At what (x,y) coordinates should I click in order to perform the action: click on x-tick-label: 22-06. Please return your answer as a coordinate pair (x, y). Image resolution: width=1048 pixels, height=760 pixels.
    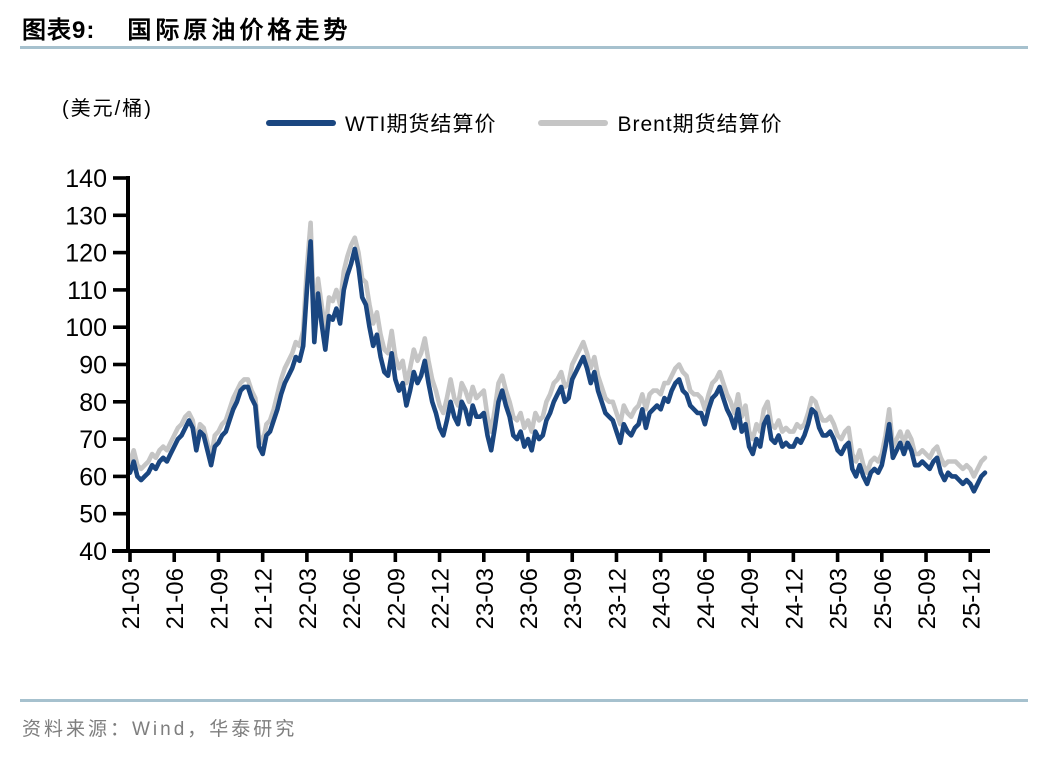
    Looking at the image, I should click on (352, 598).